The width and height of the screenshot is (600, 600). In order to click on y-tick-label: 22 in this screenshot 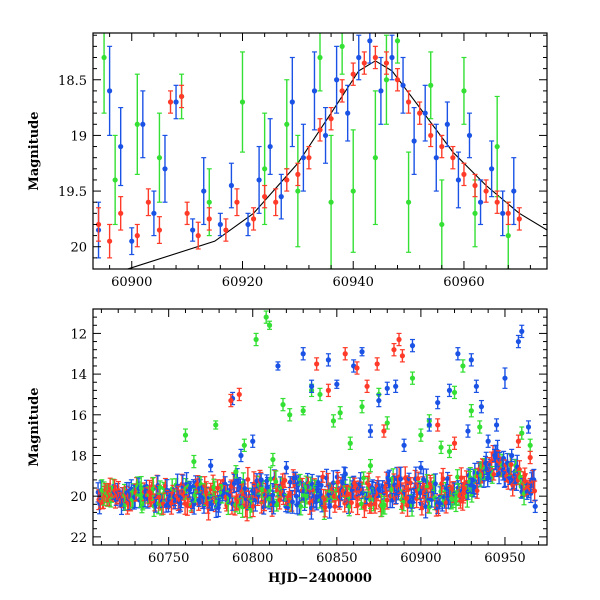, I will do `click(78, 538)`.